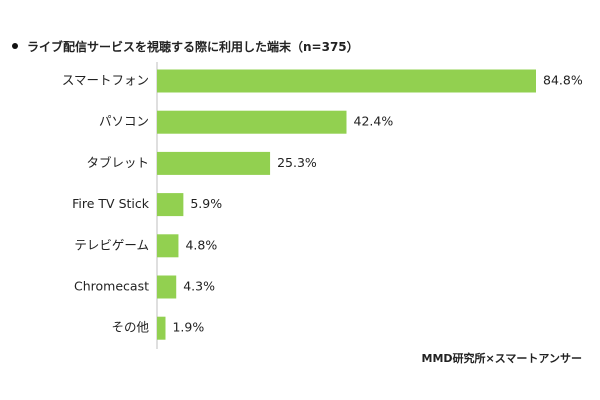 The width and height of the screenshot is (600, 400). Describe the element at coordinates (105, 80) in the screenshot. I see `category-label-0: スマートフォン` at that location.